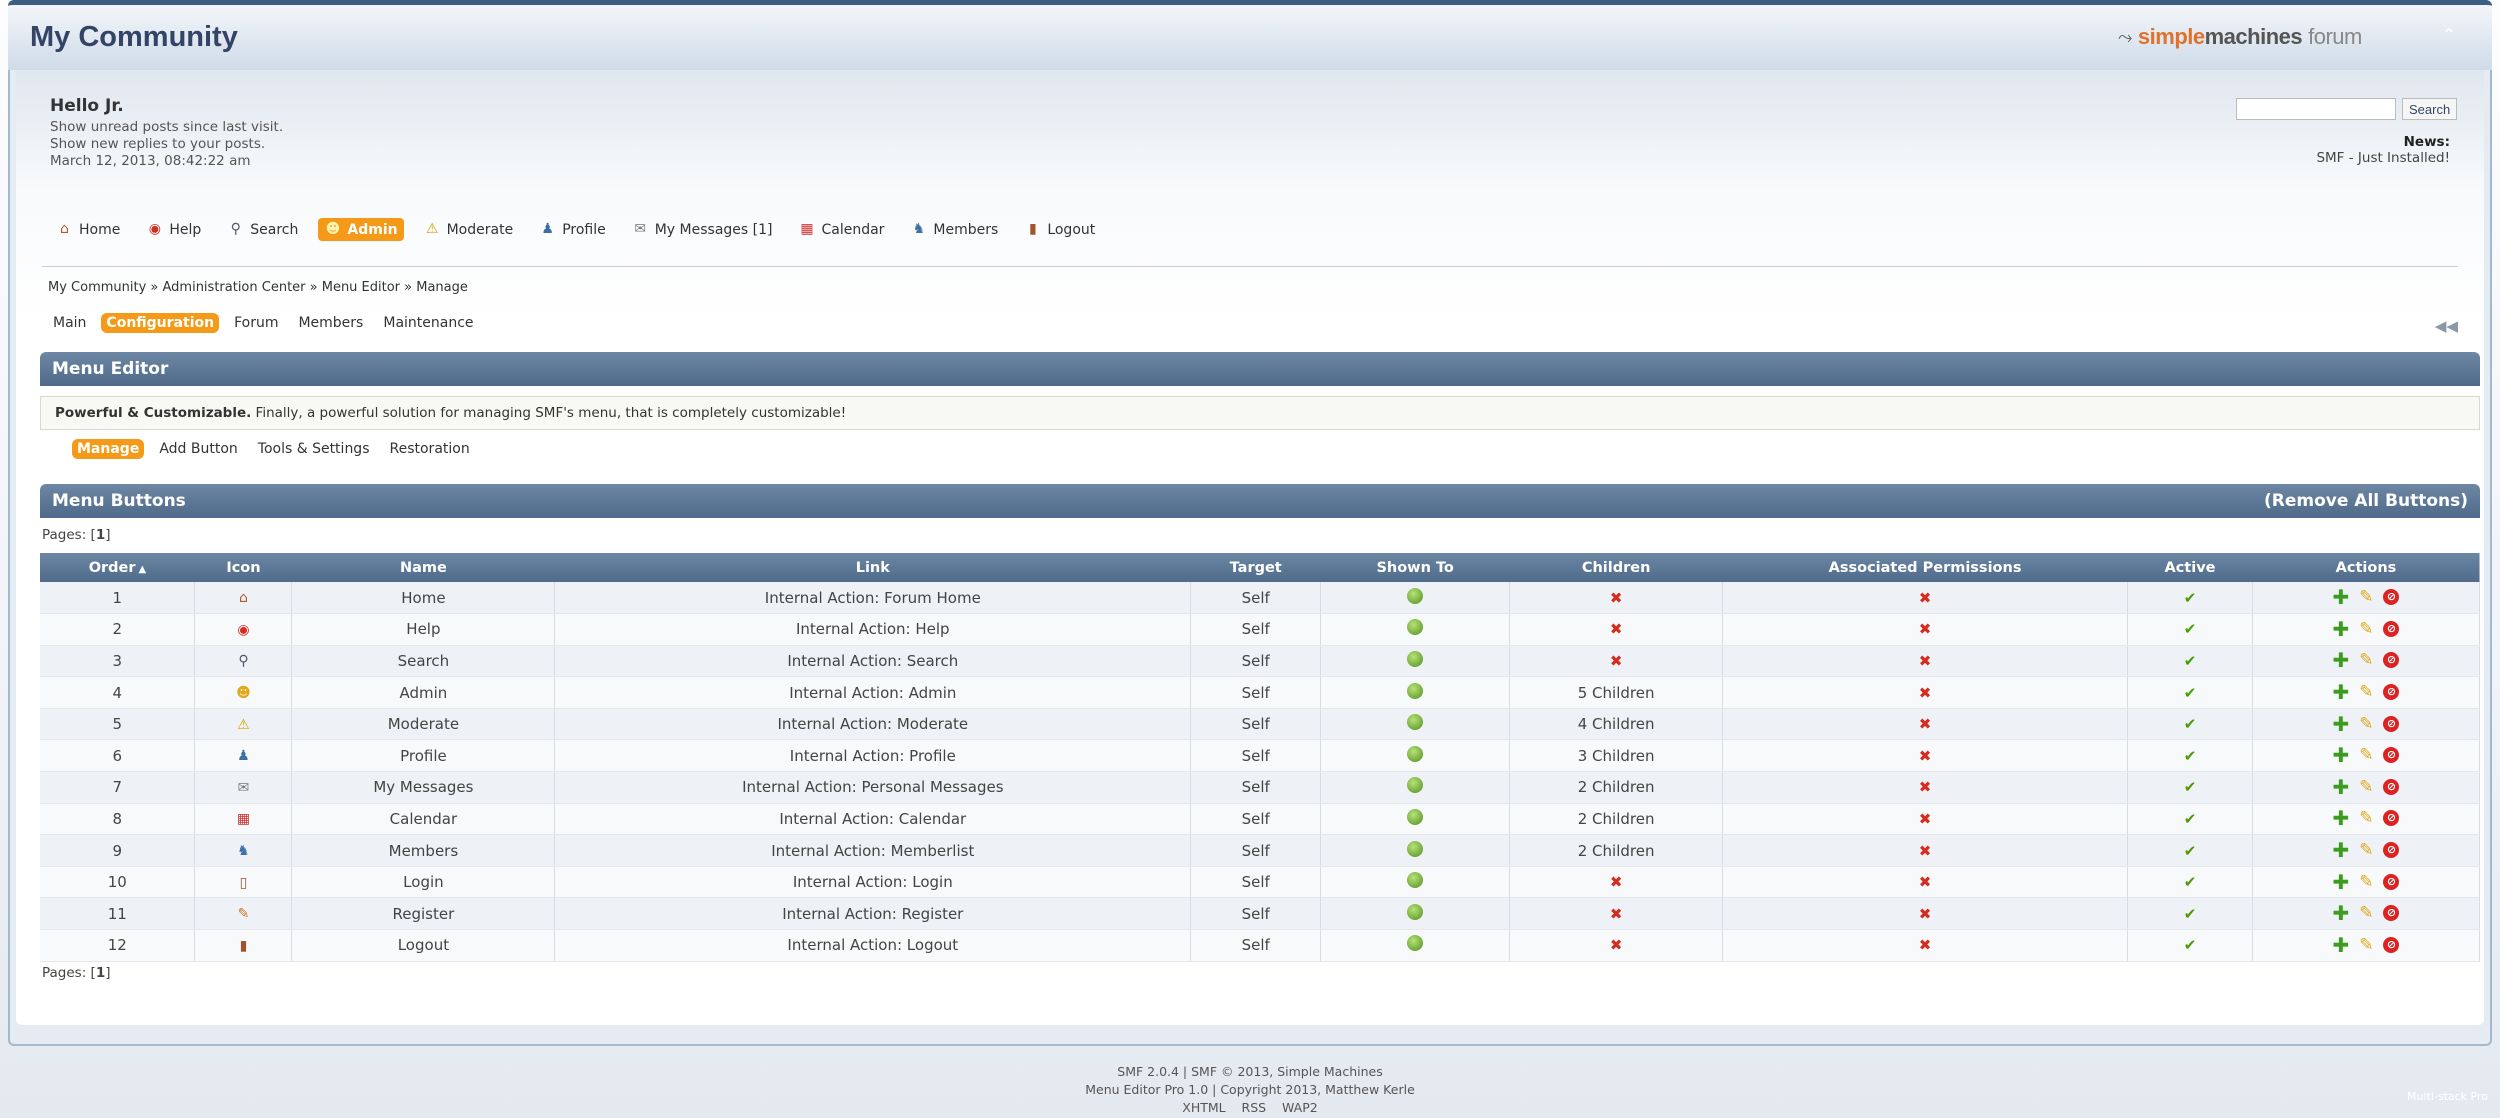 Image resolution: width=2500 pixels, height=1118 pixels. I want to click on menu-item-envelope: ✉ My Messages [1], so click(702, 229).